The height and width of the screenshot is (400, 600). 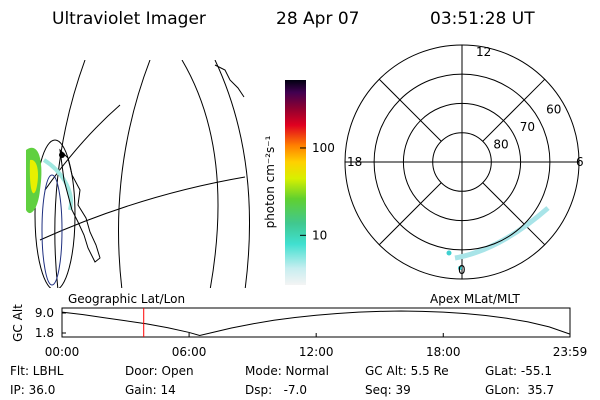 What do you see at coordinates (354, 162) in the screenshot?
I see `hour-label: 18` at bounding box center [354, 162].